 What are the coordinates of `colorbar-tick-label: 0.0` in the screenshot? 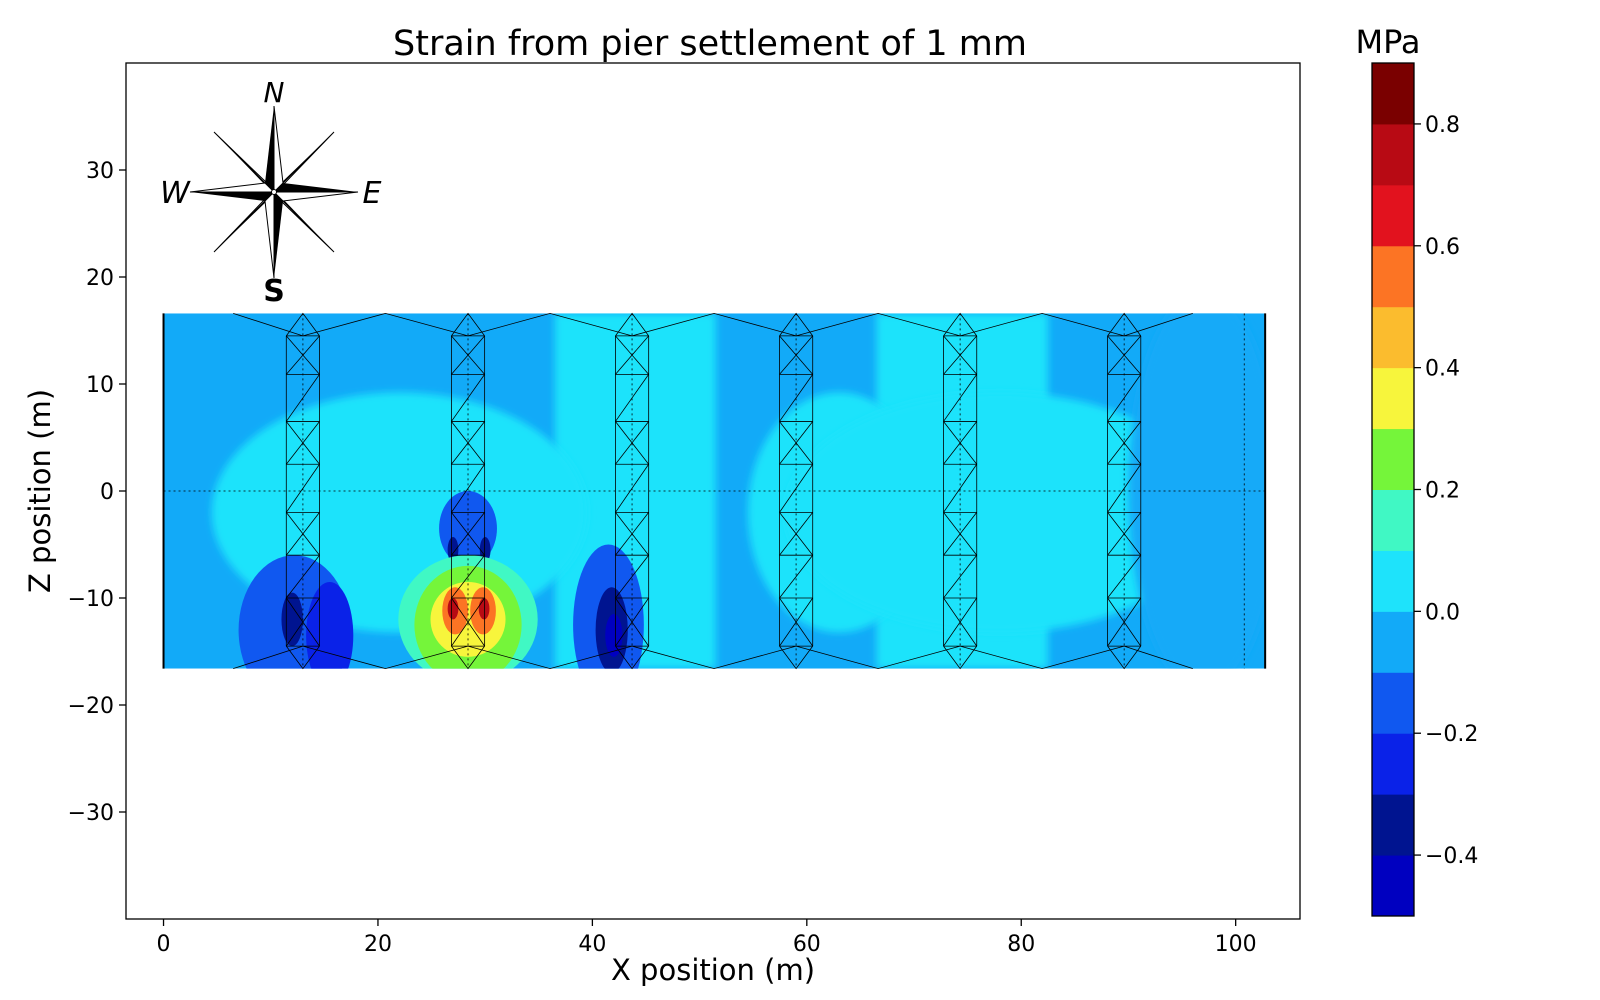 It's located at (1442, 612).